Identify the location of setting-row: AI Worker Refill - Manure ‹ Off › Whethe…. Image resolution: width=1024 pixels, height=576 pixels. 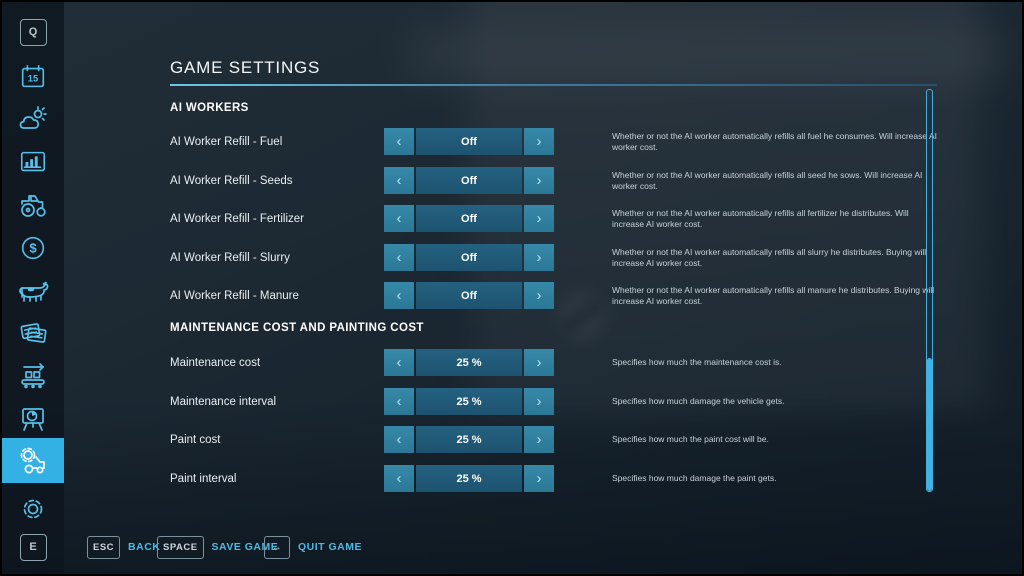
(512, 296).